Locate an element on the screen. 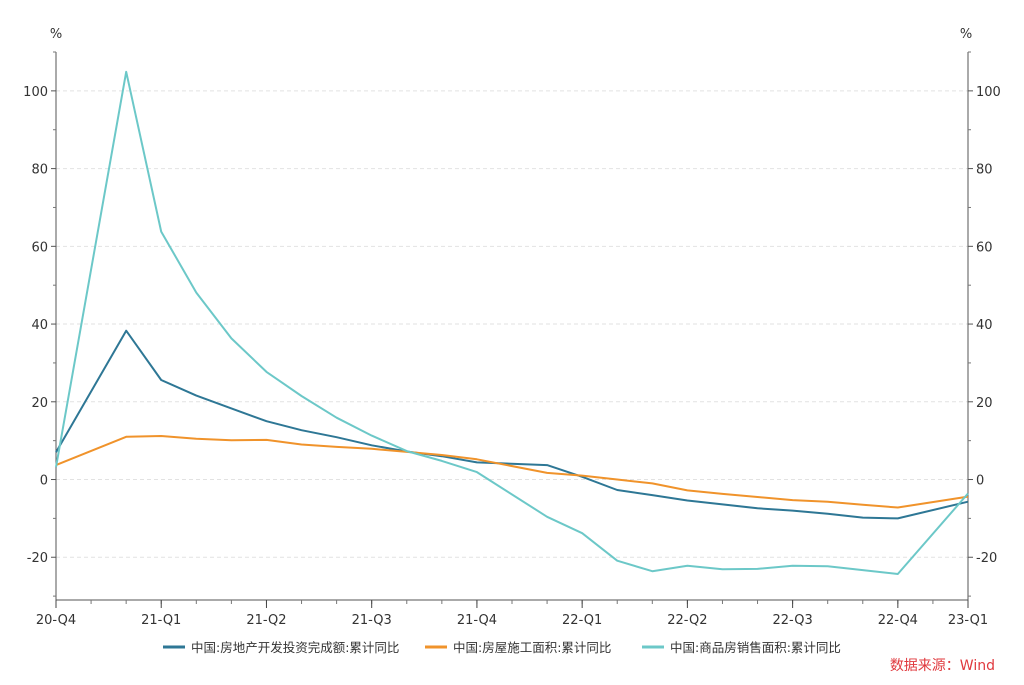 The image size is (1024, 685). x-tick-label: 22-Q2 is located at coordinates (687, 620).